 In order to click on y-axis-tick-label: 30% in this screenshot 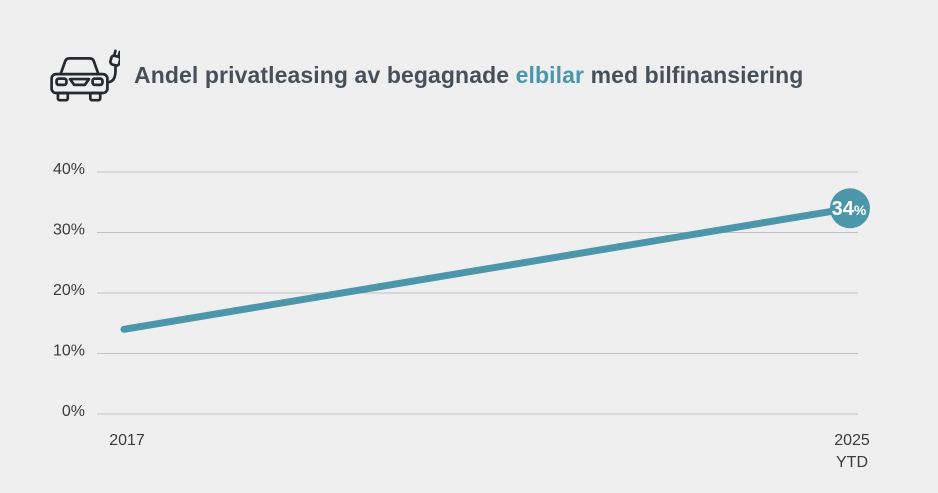, I will do `click(69, 230)`.